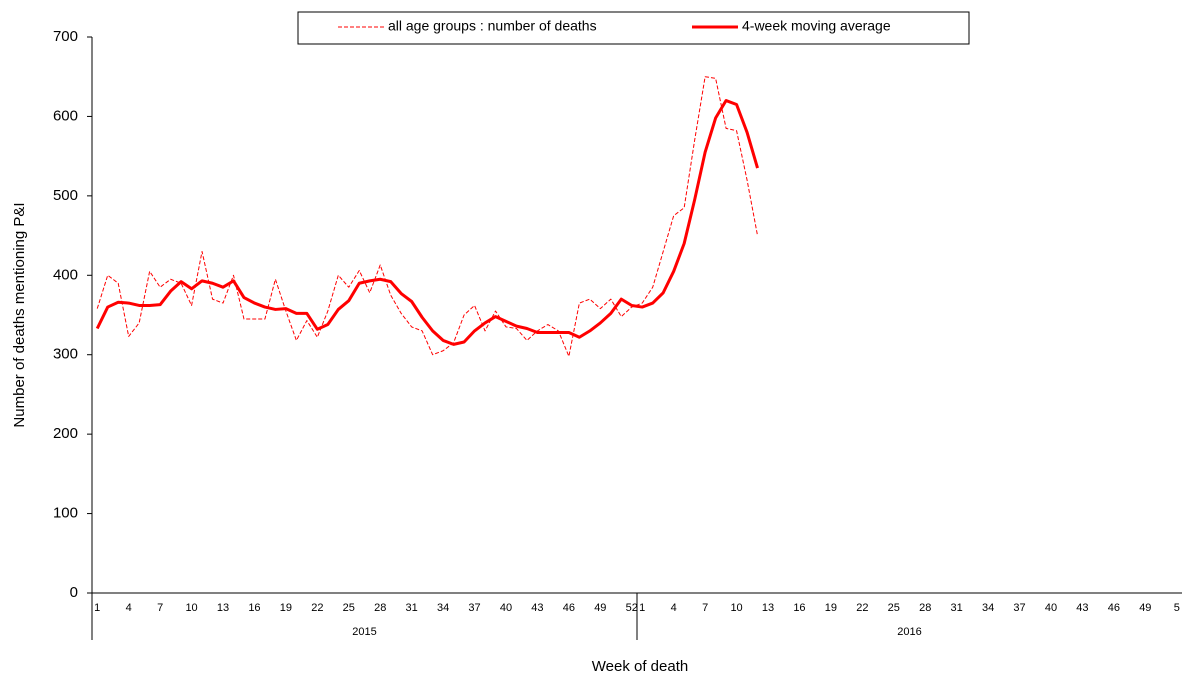 The height and width of the screenshot is (679, 1182). I want to click on x-axis-label: Week of death, so click(640, 666).